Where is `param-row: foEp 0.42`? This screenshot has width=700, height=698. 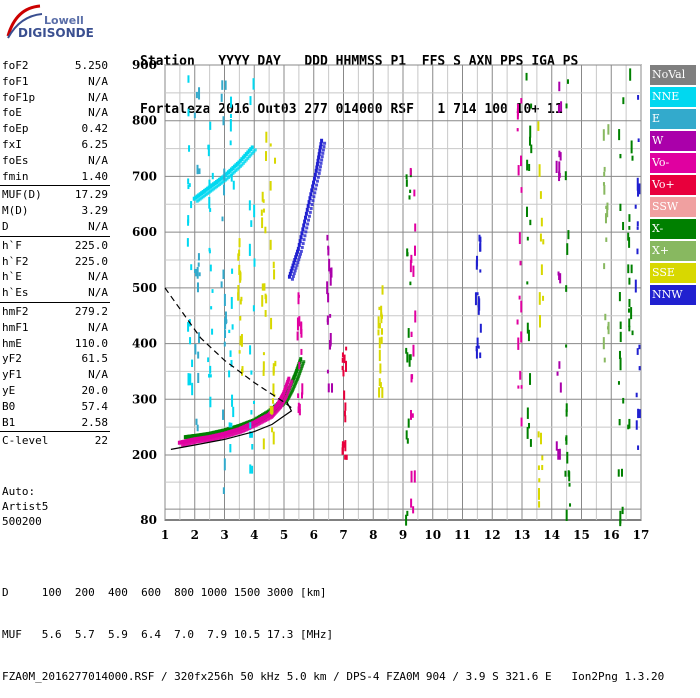 param-row: foEp 0.42 is located at coordinates (64, 129).